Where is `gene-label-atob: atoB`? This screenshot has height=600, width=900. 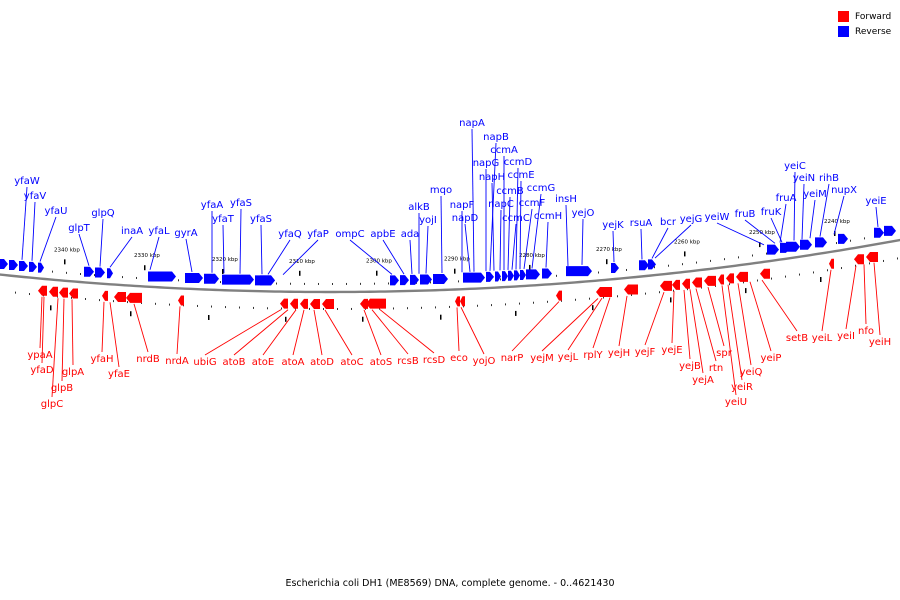 gene-label-atob: atoB is located at coordinates (233, 362).